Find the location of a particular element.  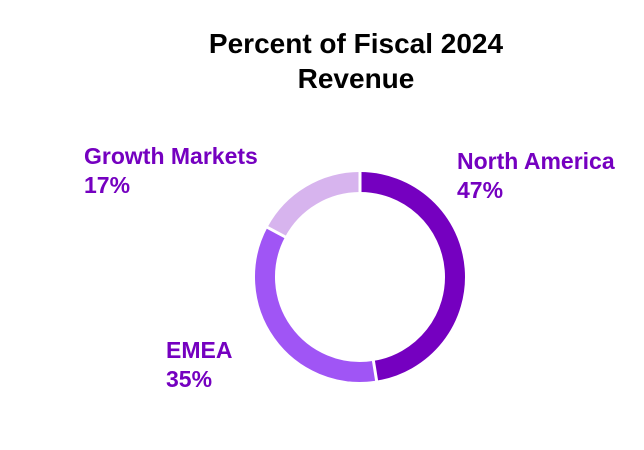

slice-value-north-america: 47% is located at coordinates (480, 190).